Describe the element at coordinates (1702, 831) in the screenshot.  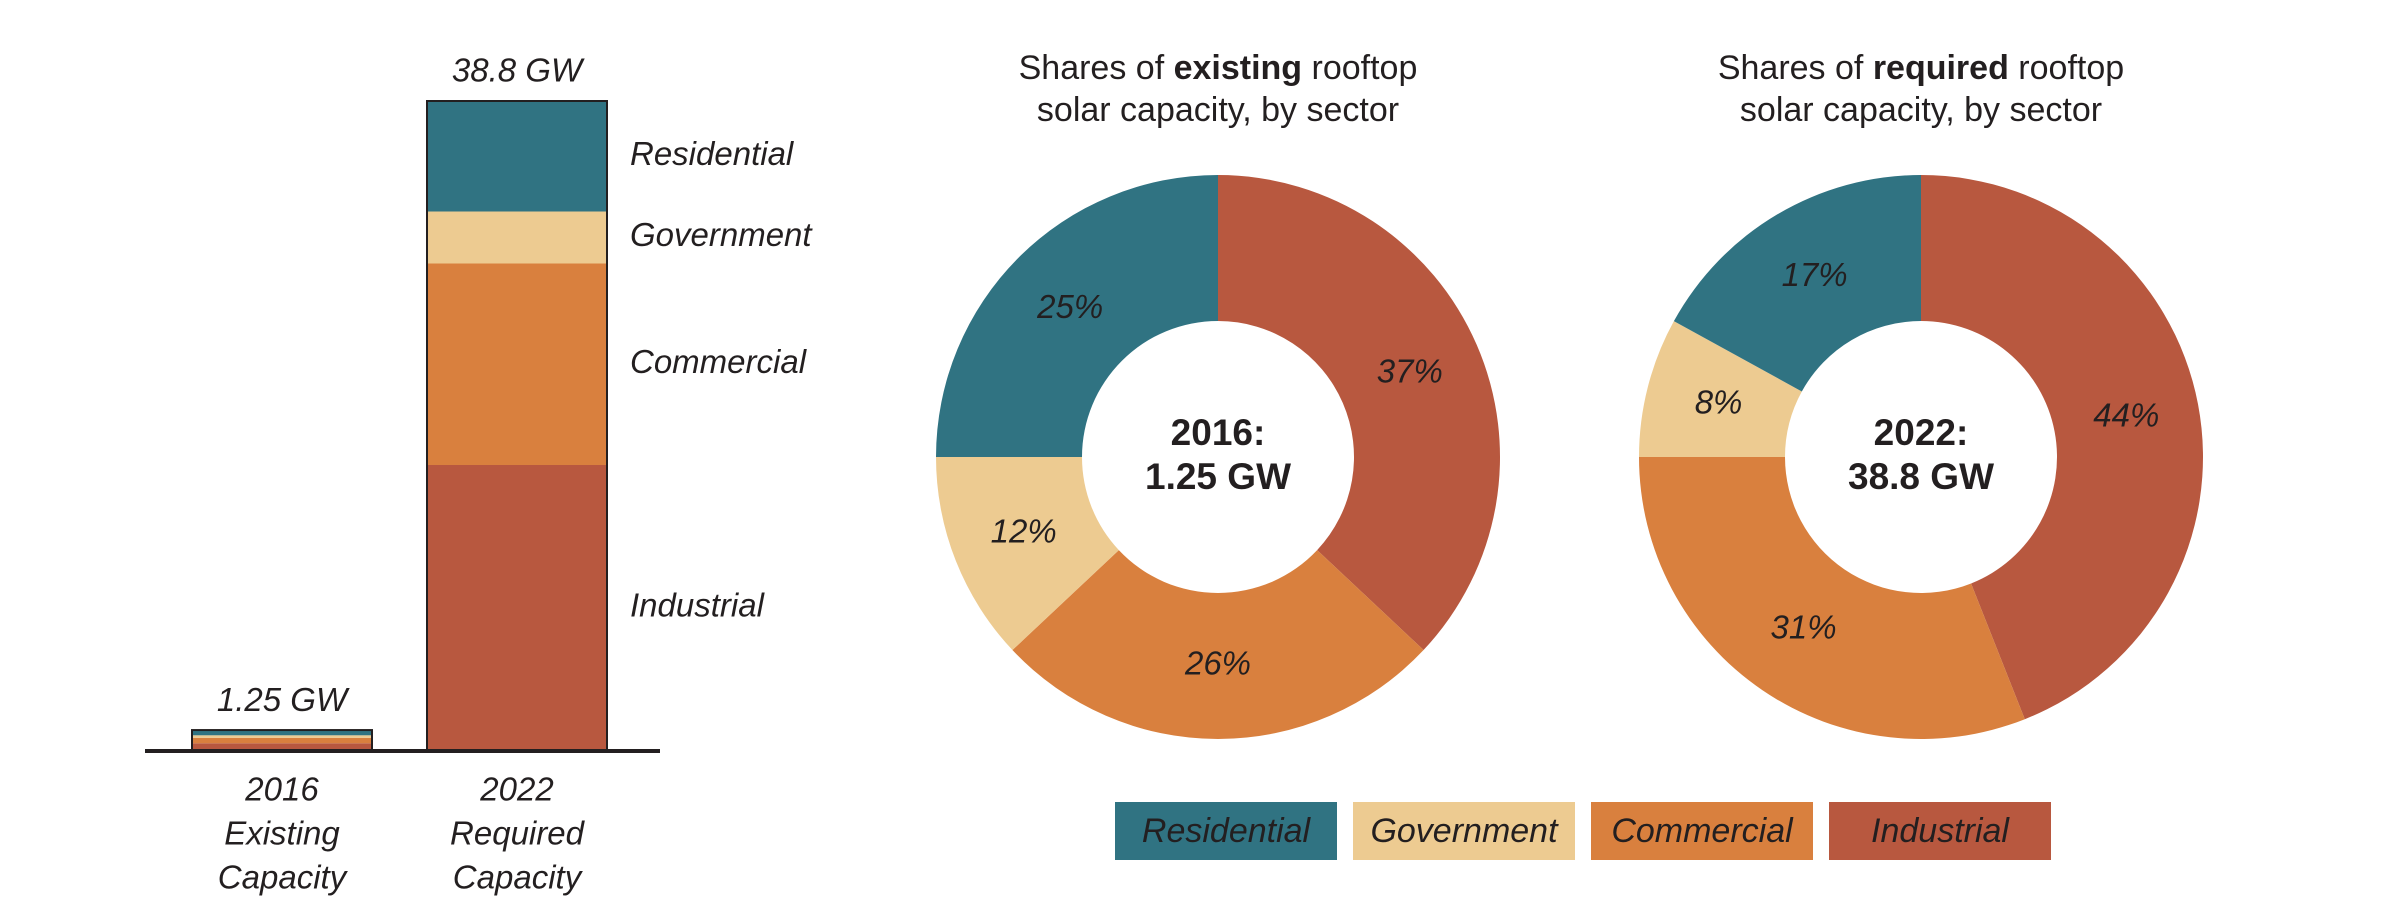
I see `legend-item-commercial: Commercial` at that location.